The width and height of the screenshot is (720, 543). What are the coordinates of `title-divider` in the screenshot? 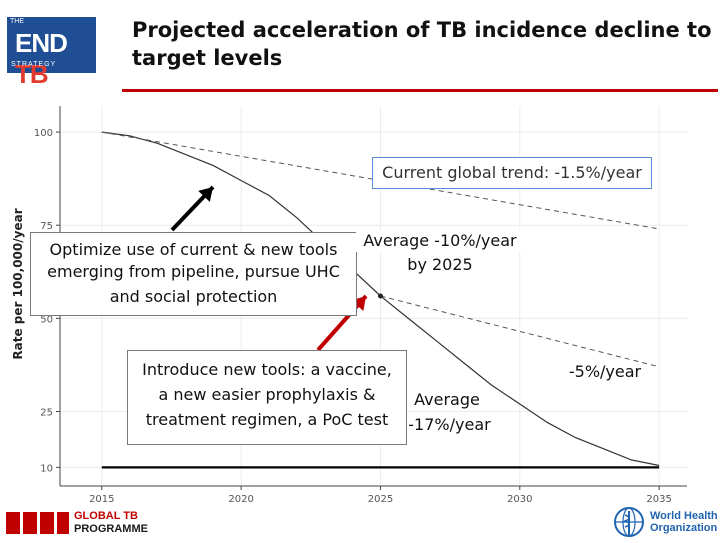 It's located at (420, 90).